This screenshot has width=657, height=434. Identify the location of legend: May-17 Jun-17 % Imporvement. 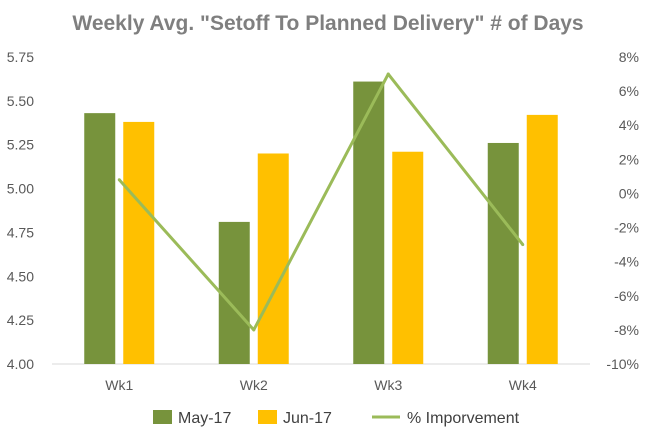
(336, 418).